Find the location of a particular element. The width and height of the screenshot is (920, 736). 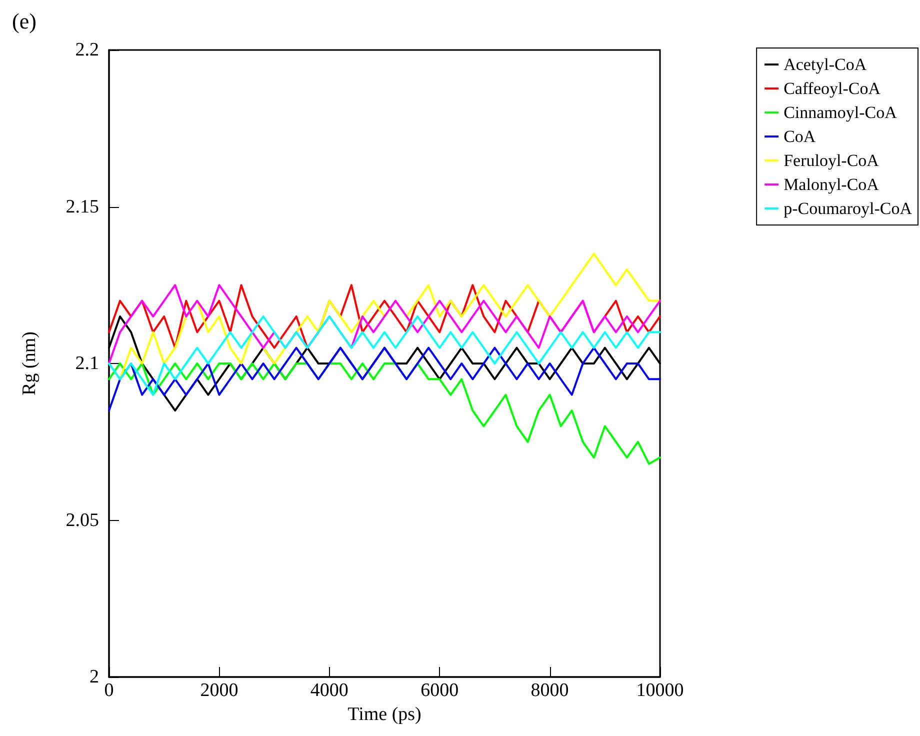

x-tick-label: 4000 is located at coordinates (329, 690).